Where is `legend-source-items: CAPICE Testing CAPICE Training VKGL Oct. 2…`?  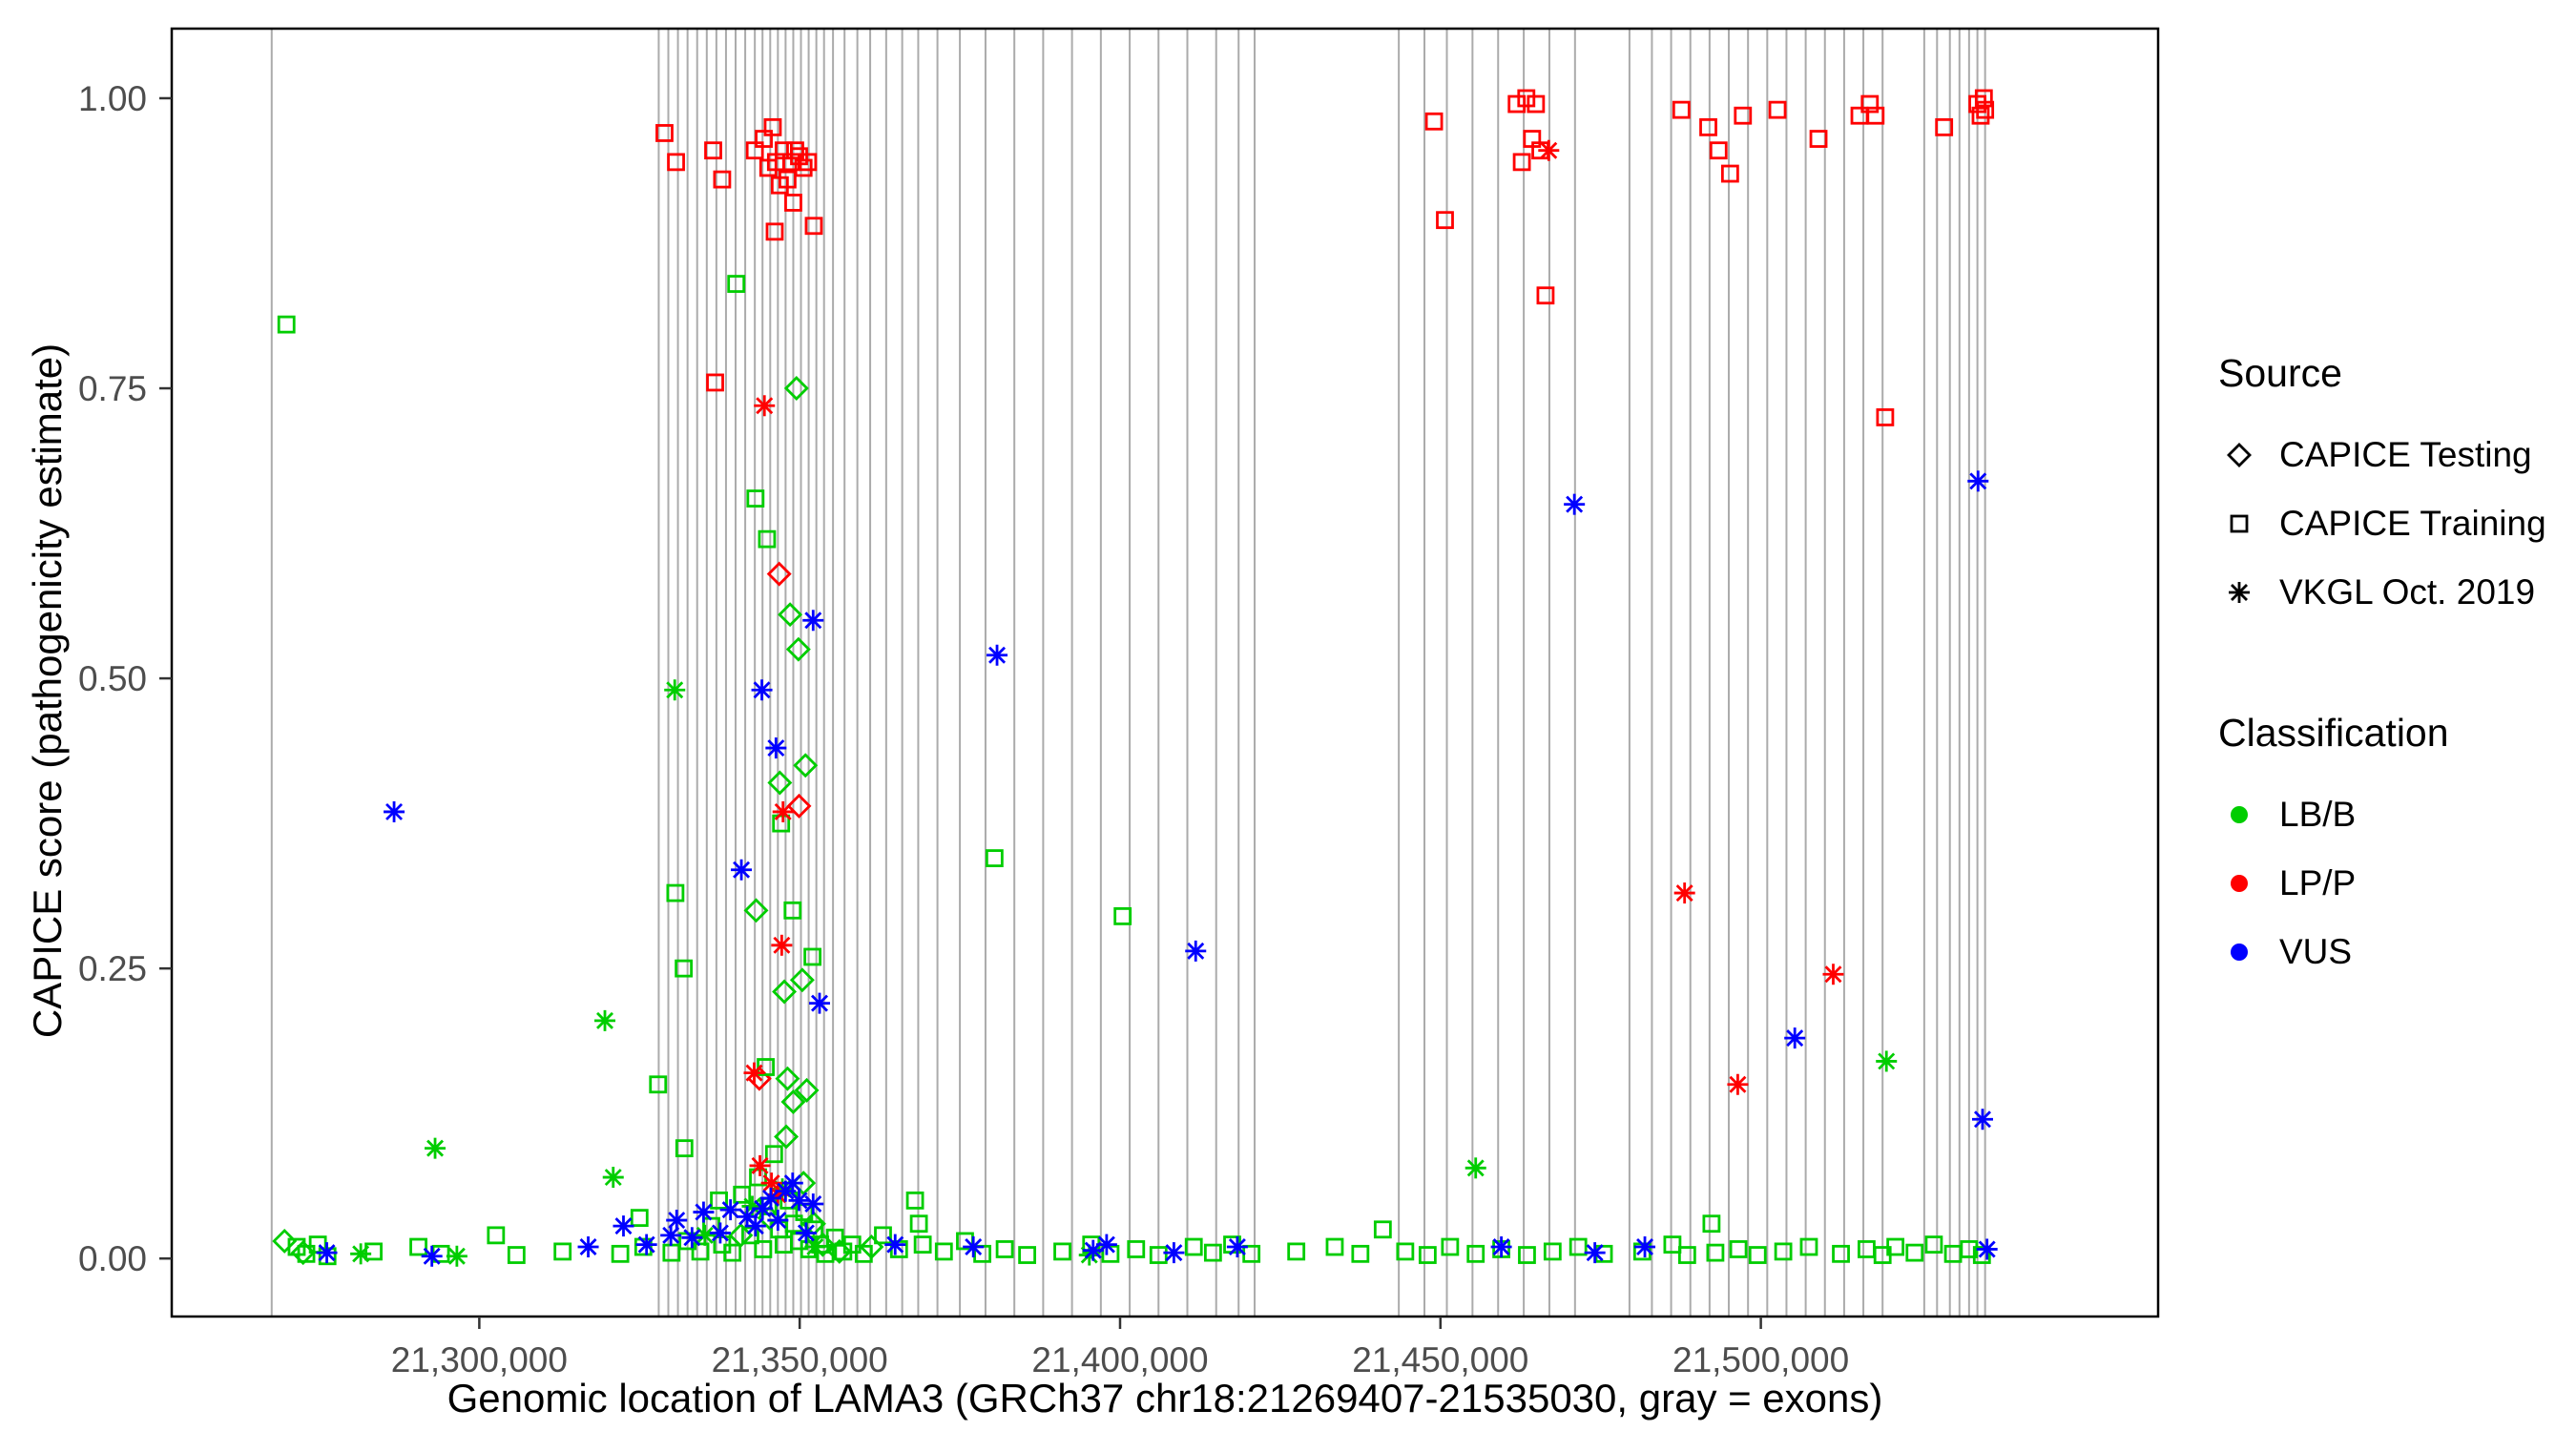 legend-source-items: CAPICE Testing CAPICE Training VKGL Oct. 2… is located at coordinates (2382, 524).